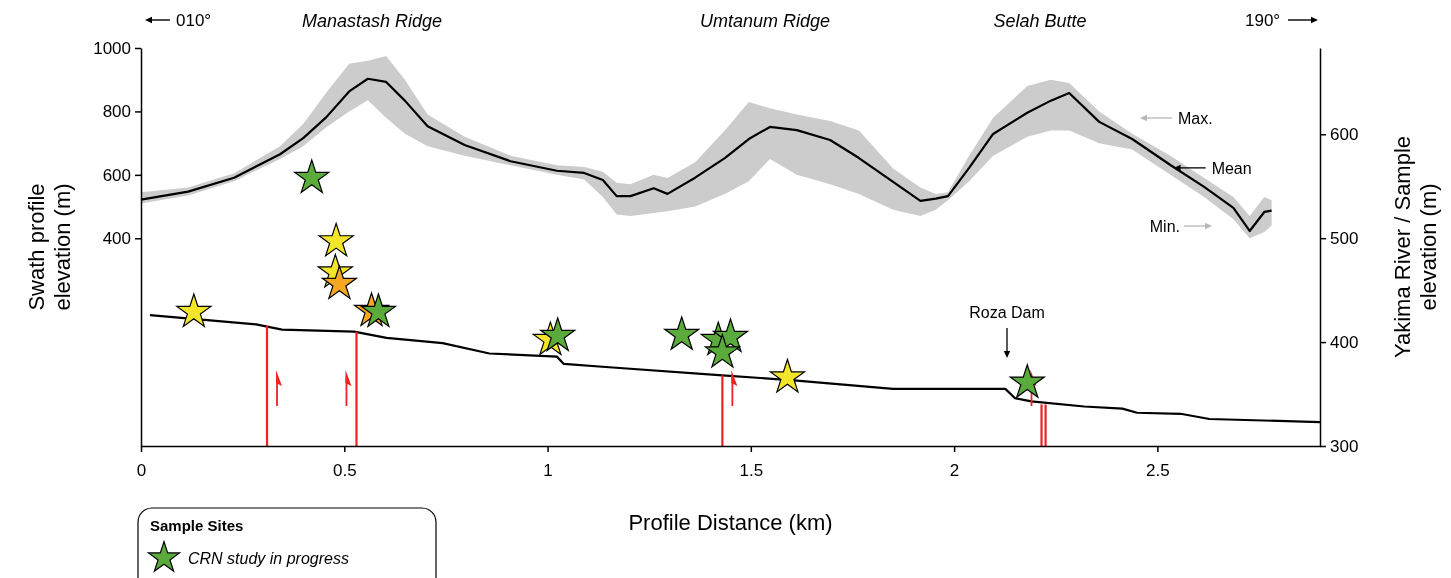  Describe the element at coordinates (1415, 247) in the screenshot. I see `y2-axis-title: Yakima River / Sample elevation (m)` at that location.